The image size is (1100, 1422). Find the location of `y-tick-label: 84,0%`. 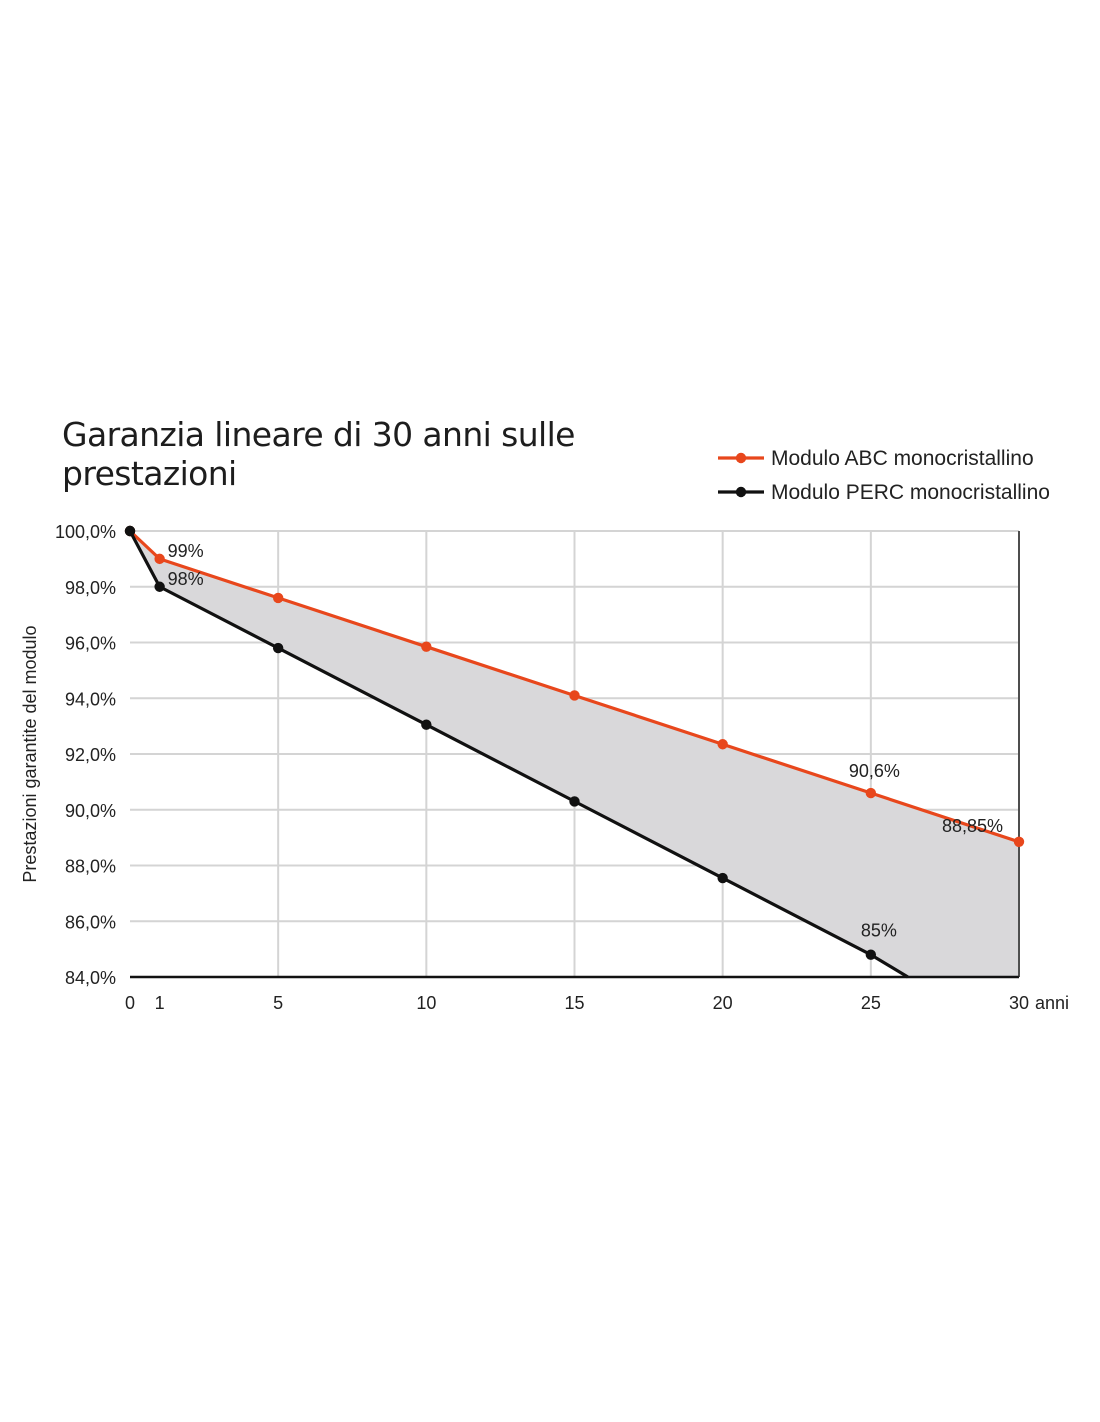

y-tick-label: 84,0% is located at coordinates (90, 978).